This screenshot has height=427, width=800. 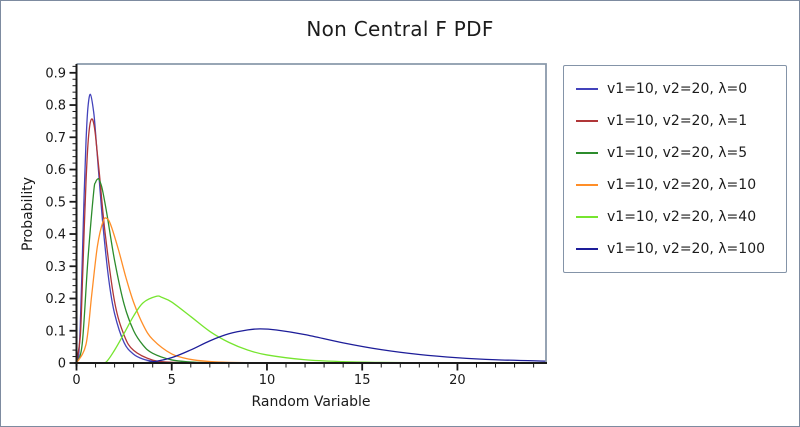 What do you see at coordinates (400, 29) in the screenshot?
I see `chart-title: Non Central F PDF` at bounding box center [400, 29].